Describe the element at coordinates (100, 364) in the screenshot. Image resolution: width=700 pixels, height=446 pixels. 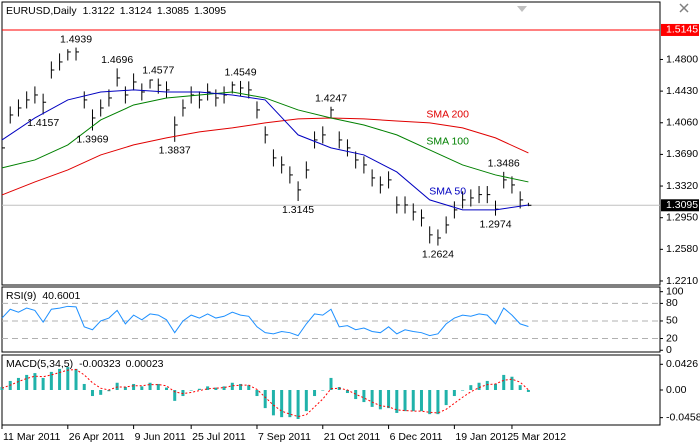
I see `readout-value: -0.00323` at that location.